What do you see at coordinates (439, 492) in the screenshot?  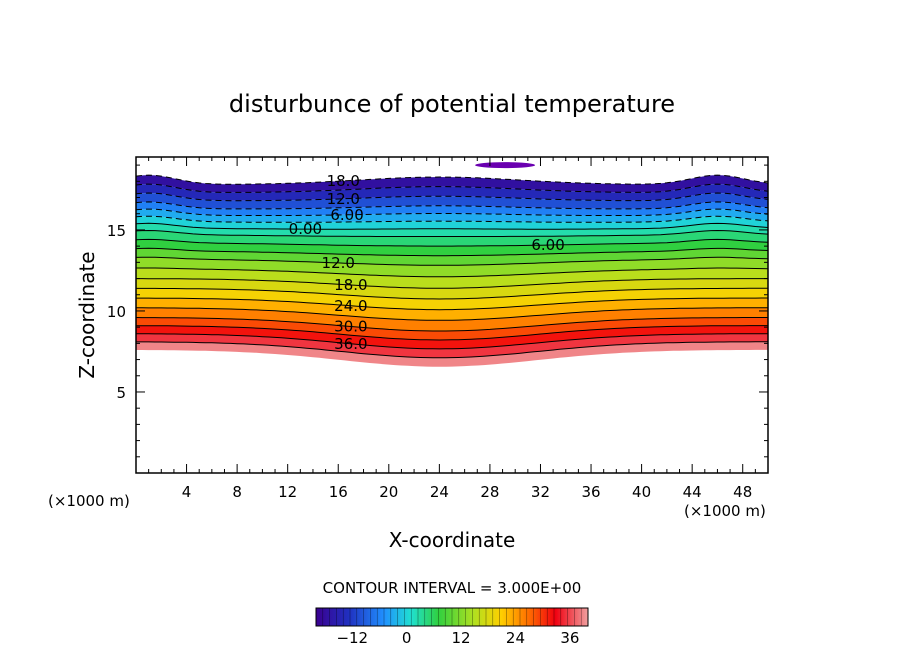 I see `x-tick-label: 24` at bounding box center [439, 492].